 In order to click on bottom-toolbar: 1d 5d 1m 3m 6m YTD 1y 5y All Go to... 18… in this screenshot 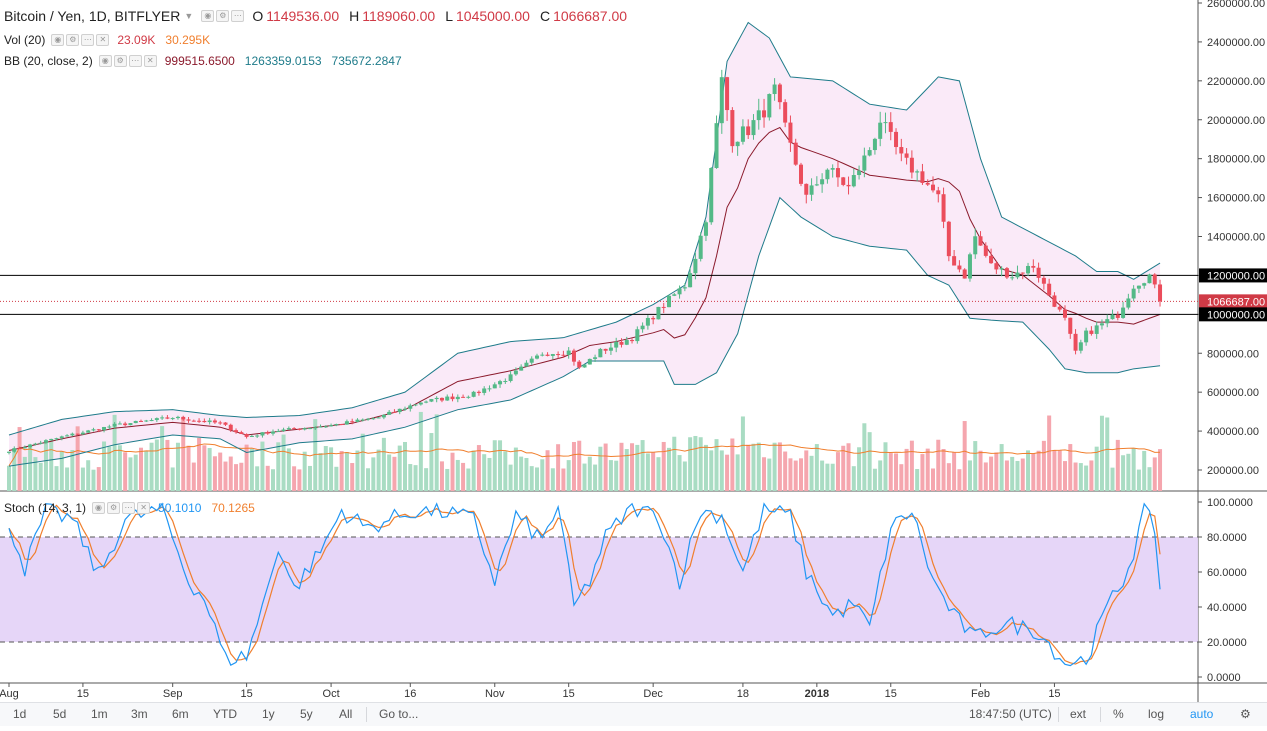, I will do `click(633, 714)`.